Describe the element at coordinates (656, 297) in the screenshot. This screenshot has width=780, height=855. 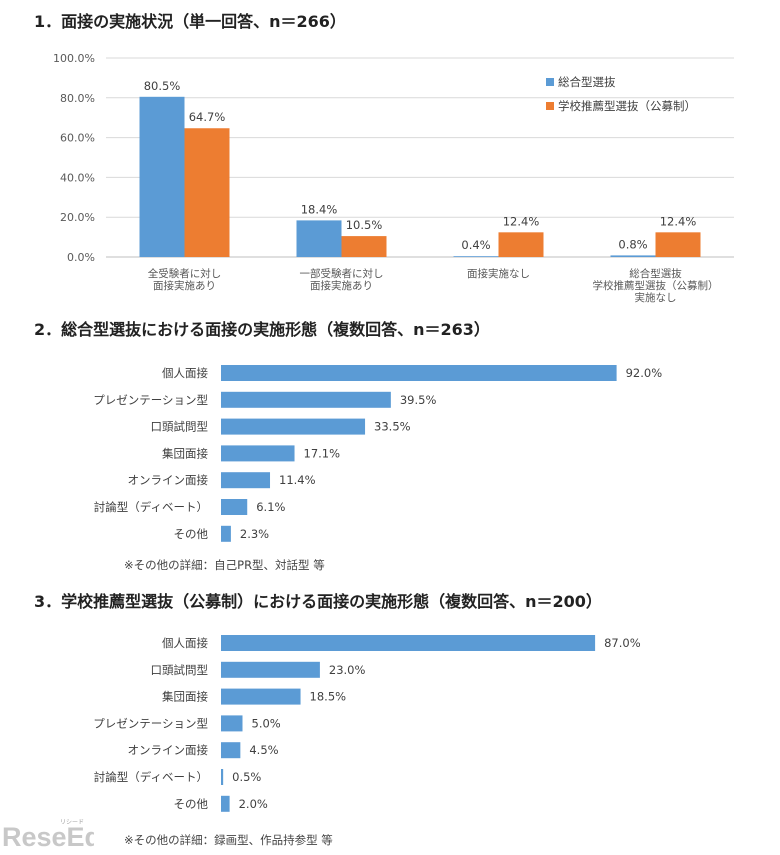
I see `x-tick-label: 実施なし` at that location.